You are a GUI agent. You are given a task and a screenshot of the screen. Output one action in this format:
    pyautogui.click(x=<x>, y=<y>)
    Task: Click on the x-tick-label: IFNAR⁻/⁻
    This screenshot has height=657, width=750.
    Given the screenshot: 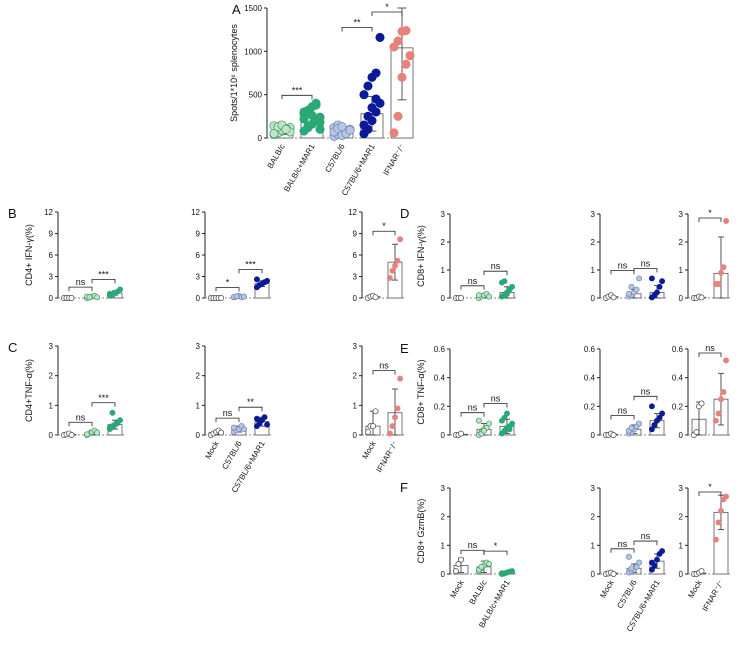 What is the action you would take?
    pyautogui.click(x=713, y=596)
    